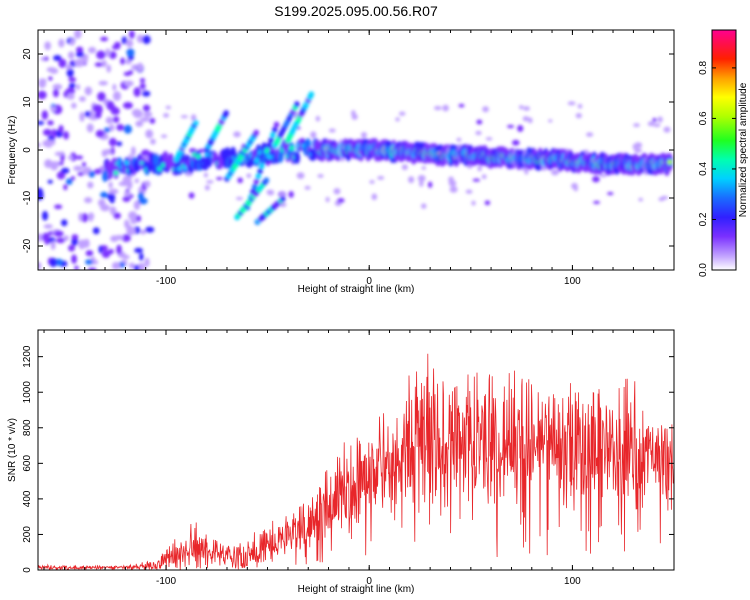  Describe the element at coordinates (27, 197) in the screenshot. I see `y-tick-label: -10` at that location.